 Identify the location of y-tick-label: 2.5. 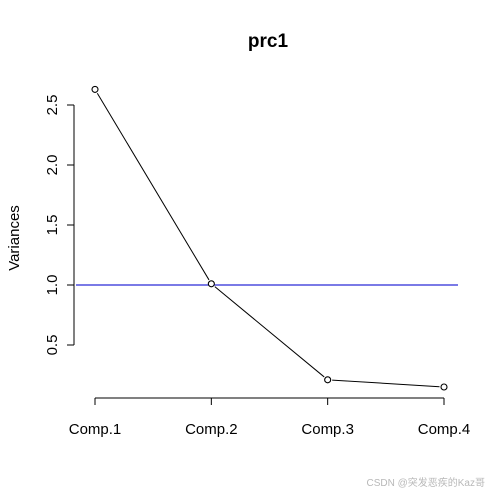
(52, 105).